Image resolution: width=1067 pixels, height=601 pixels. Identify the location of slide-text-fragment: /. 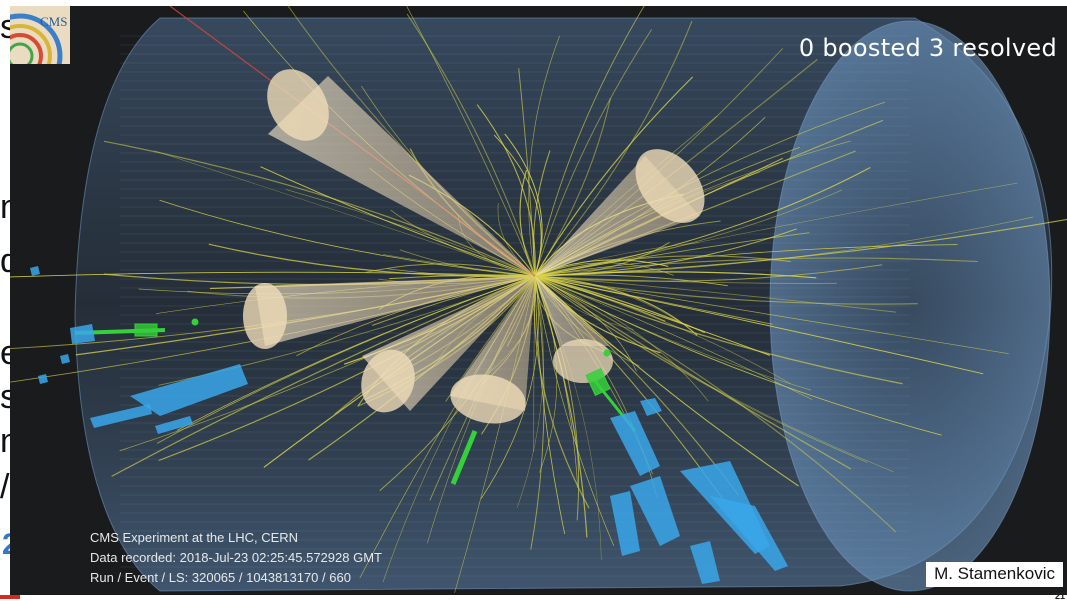
(5, 487).